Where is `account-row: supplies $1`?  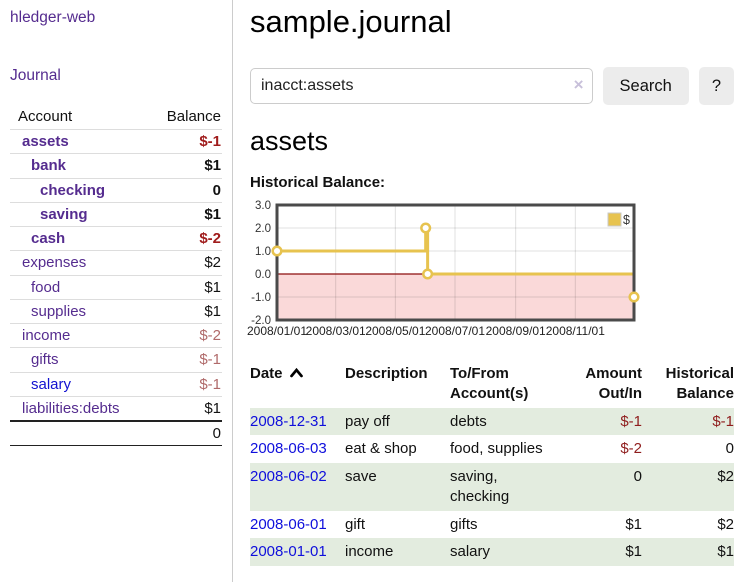
account-row: supplies $1 is located at coordinates (116, 311).